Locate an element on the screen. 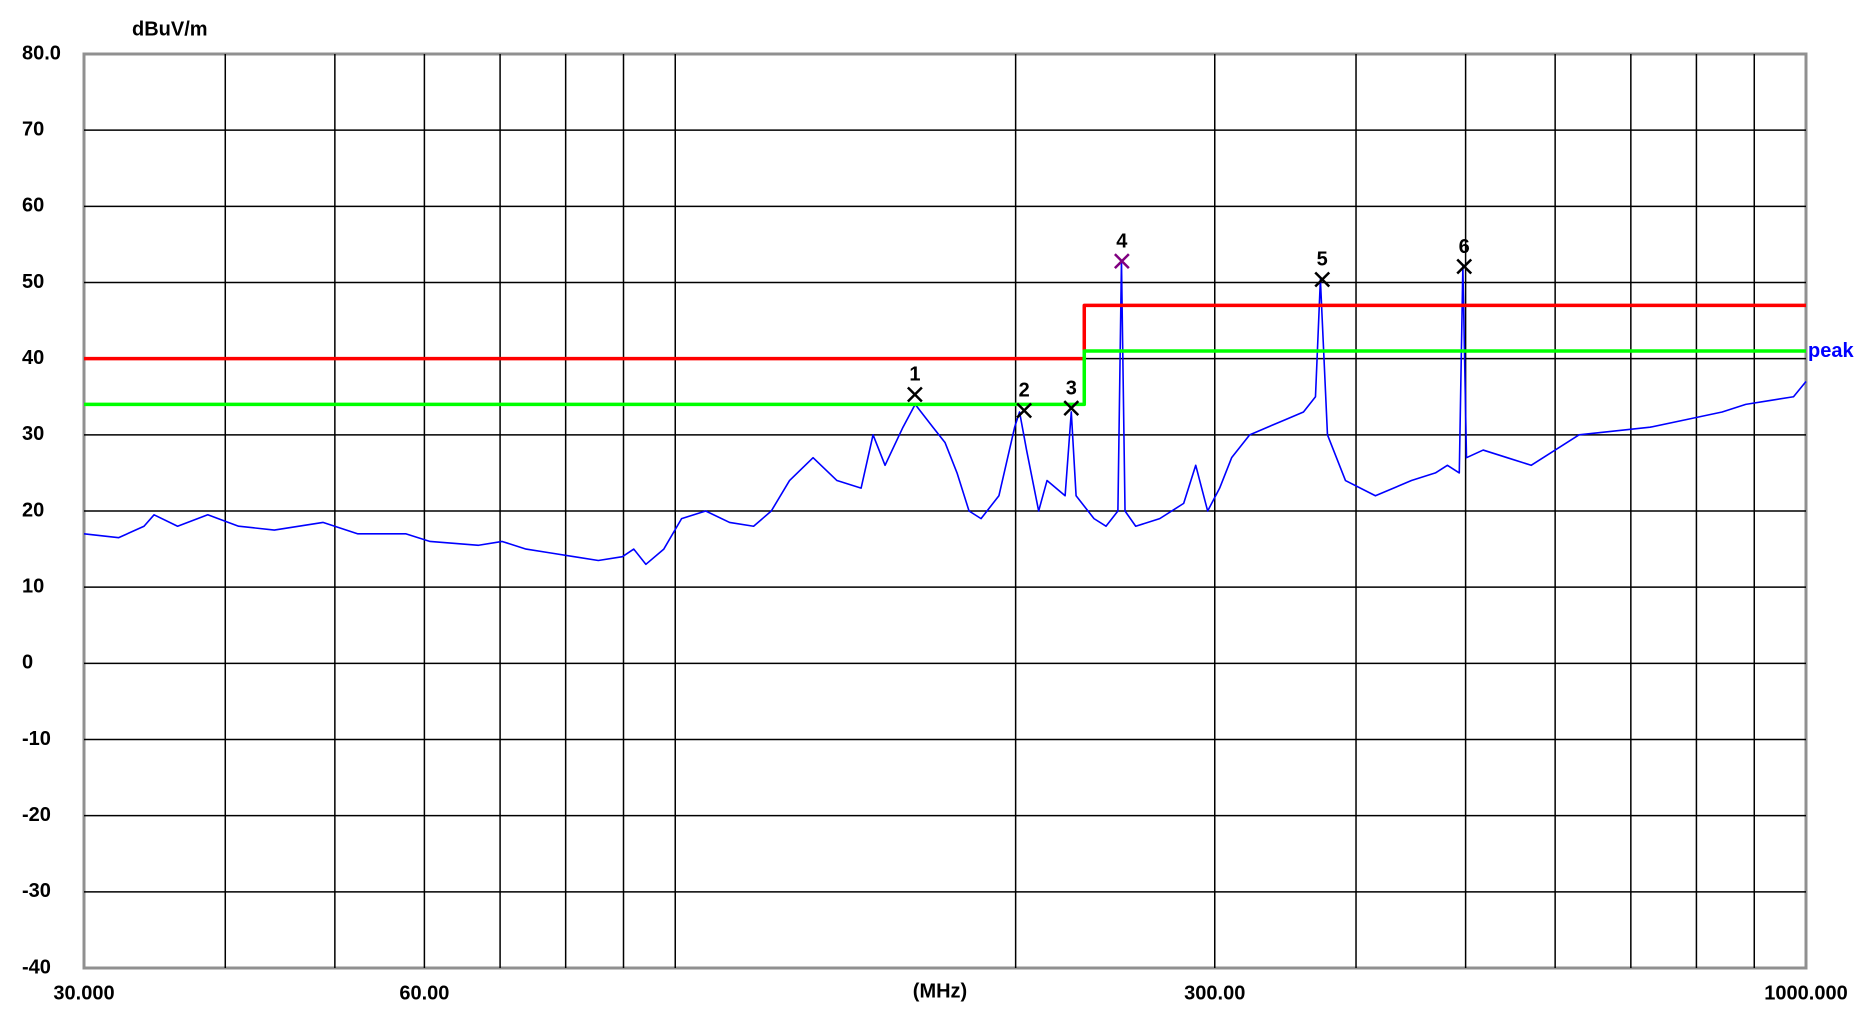  y-tick-label: 20 is located at coordinates (33, 510).